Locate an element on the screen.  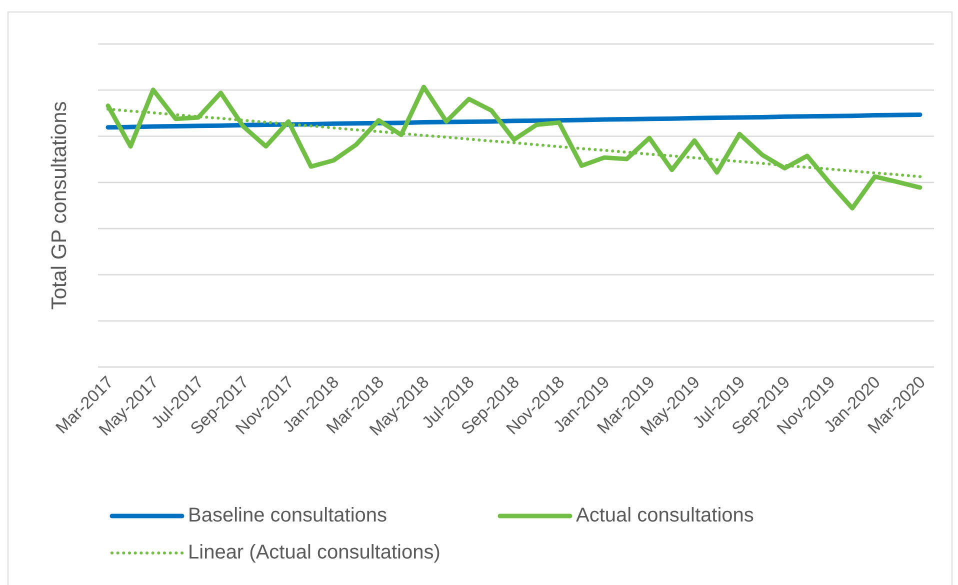
legend-label: Actual consultations is located at coordinates (665, 515).